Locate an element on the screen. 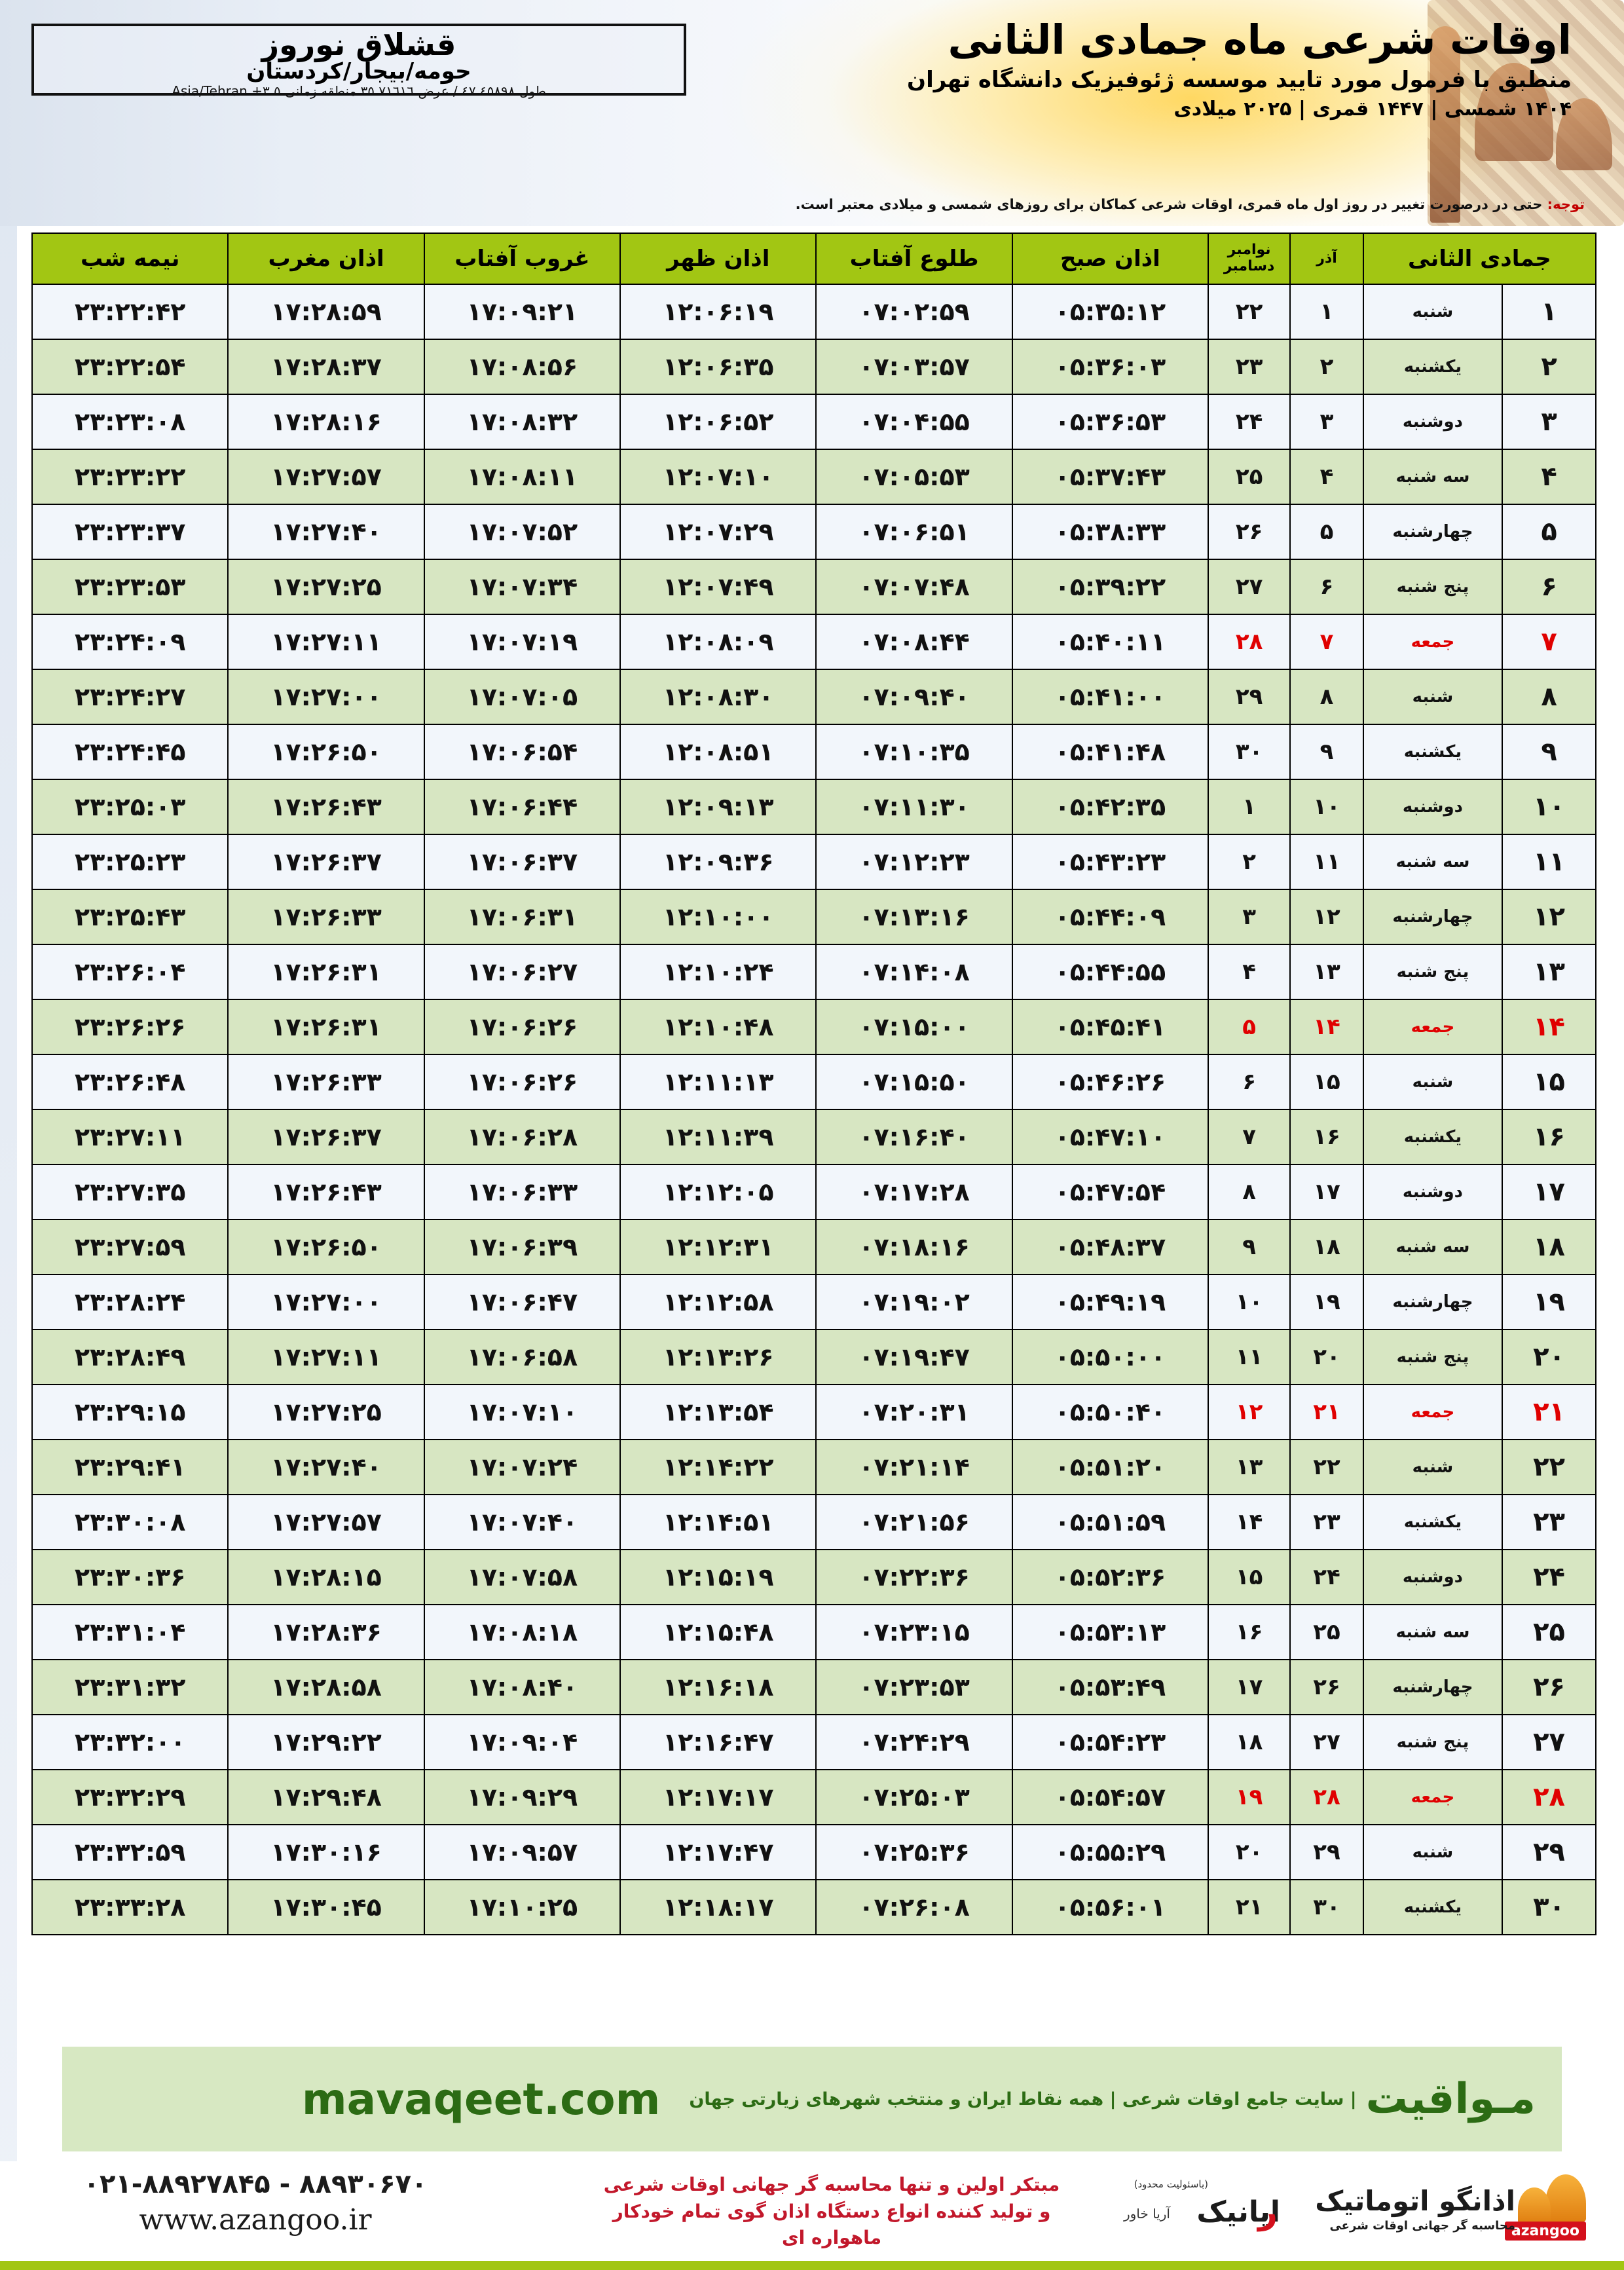 The image size is (1624, 2270). page-title: اوقات شرعی ماه جمادی الثانی is located at coordinates (1260, 40).